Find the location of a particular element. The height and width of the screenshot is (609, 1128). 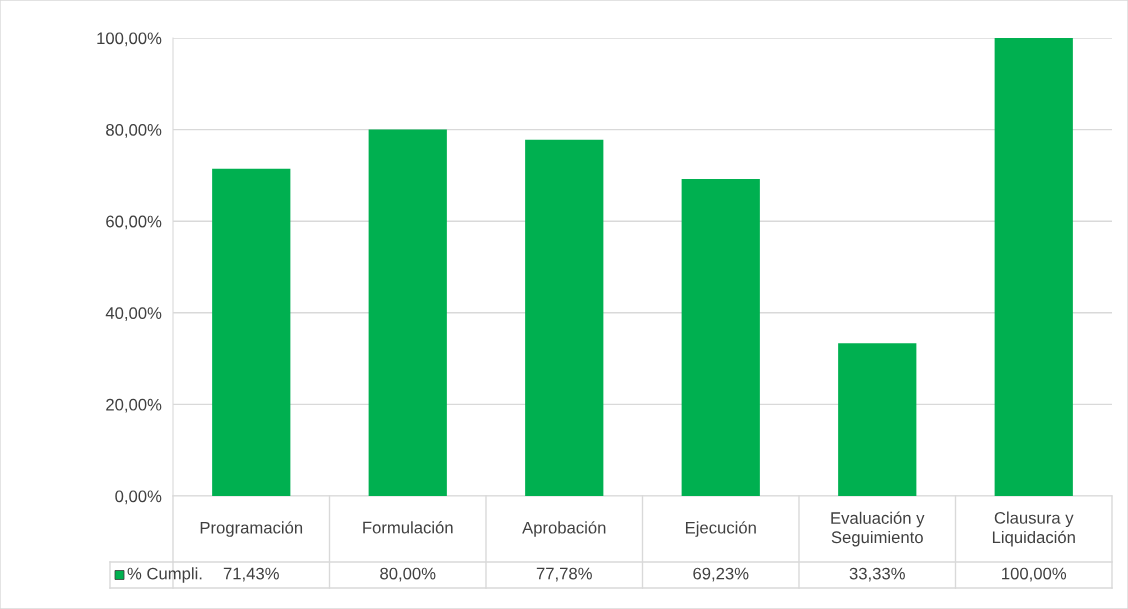

x-tick-label: Ejecución is located at coordinates (720, 529).